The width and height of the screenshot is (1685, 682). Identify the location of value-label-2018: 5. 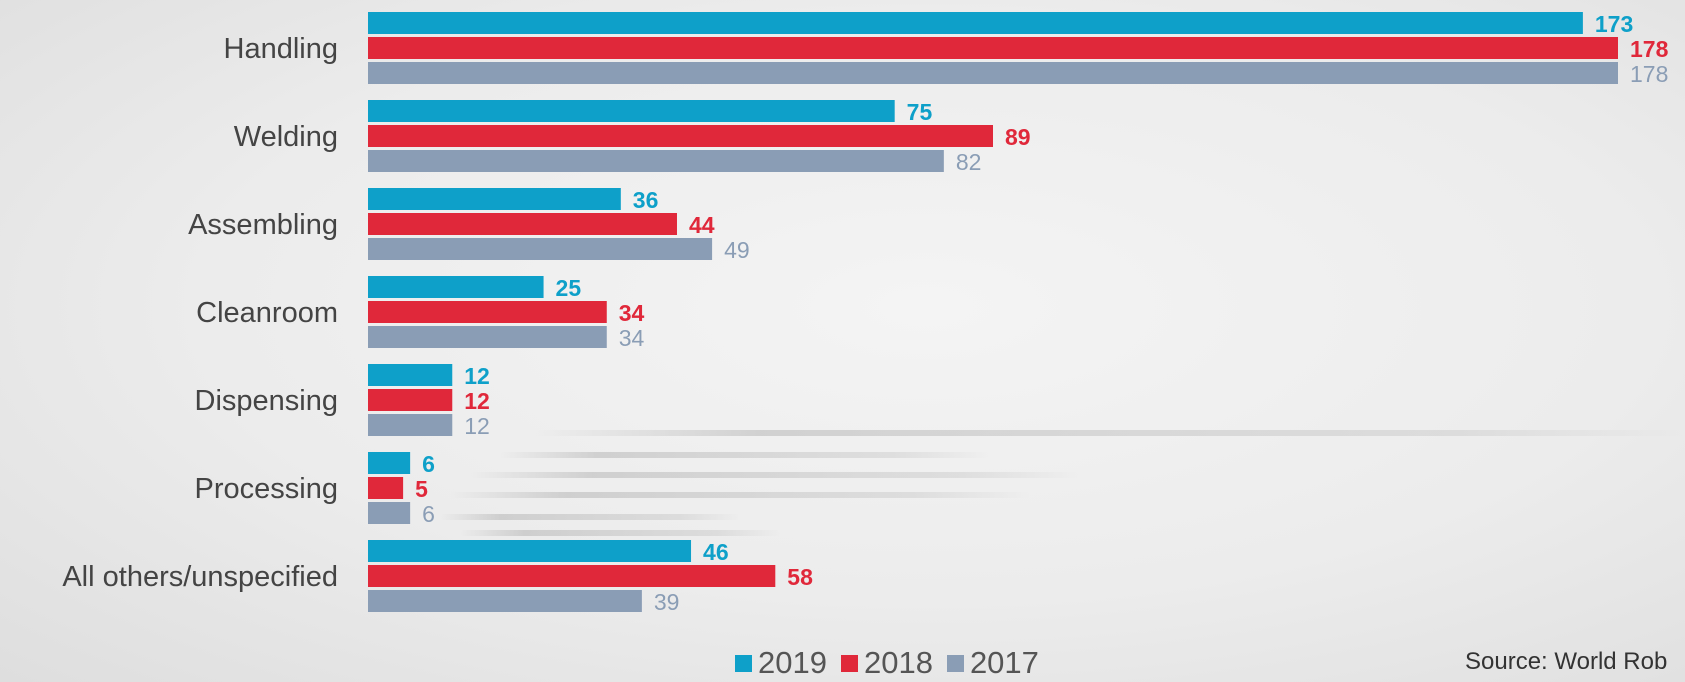
(421, 489).